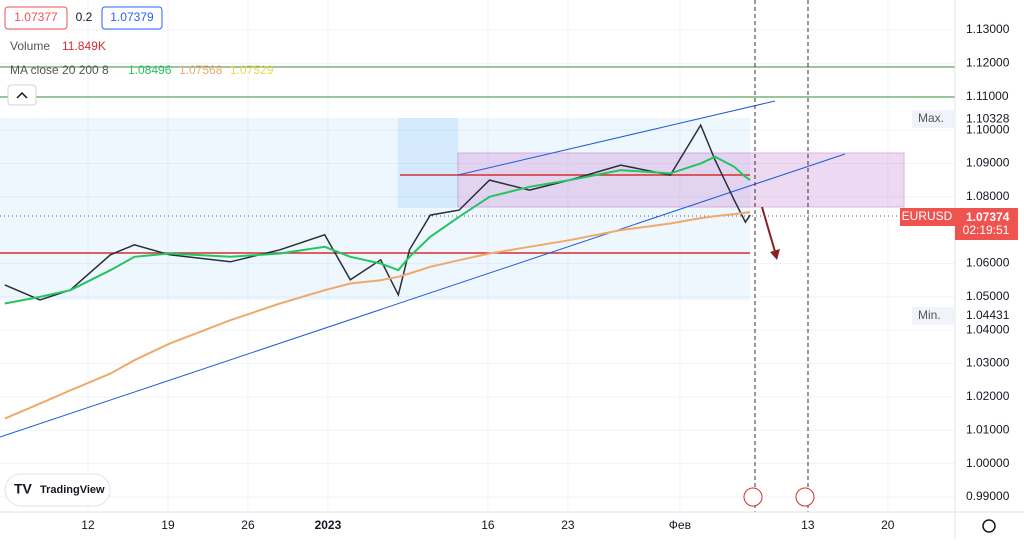 The image size is (1024, 544). I want to click on collapse-button, so click(22, 95).